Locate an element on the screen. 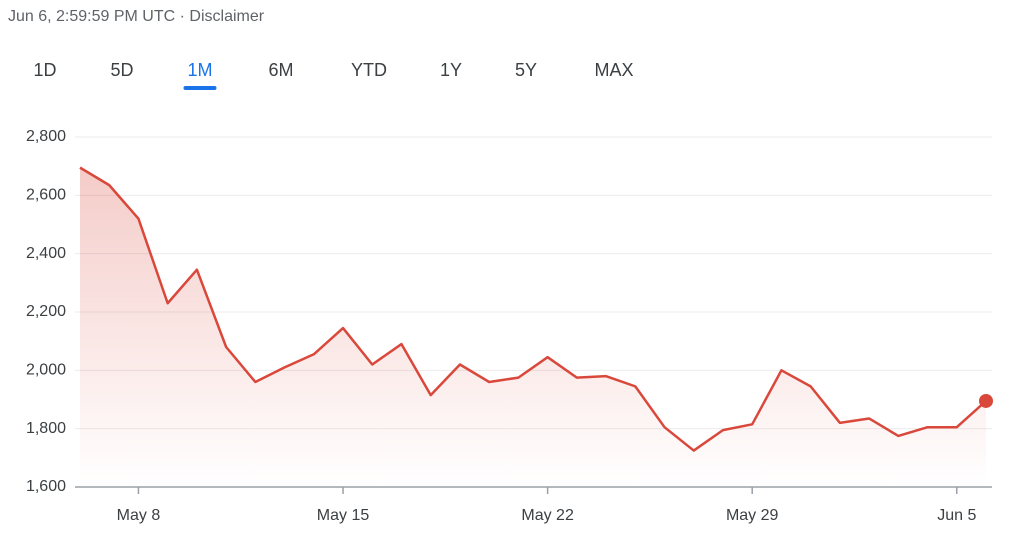 The width and height of the screenshot is (1024, 545). disclaimer-link: Disclaimer is located at coordinates (227, 16).